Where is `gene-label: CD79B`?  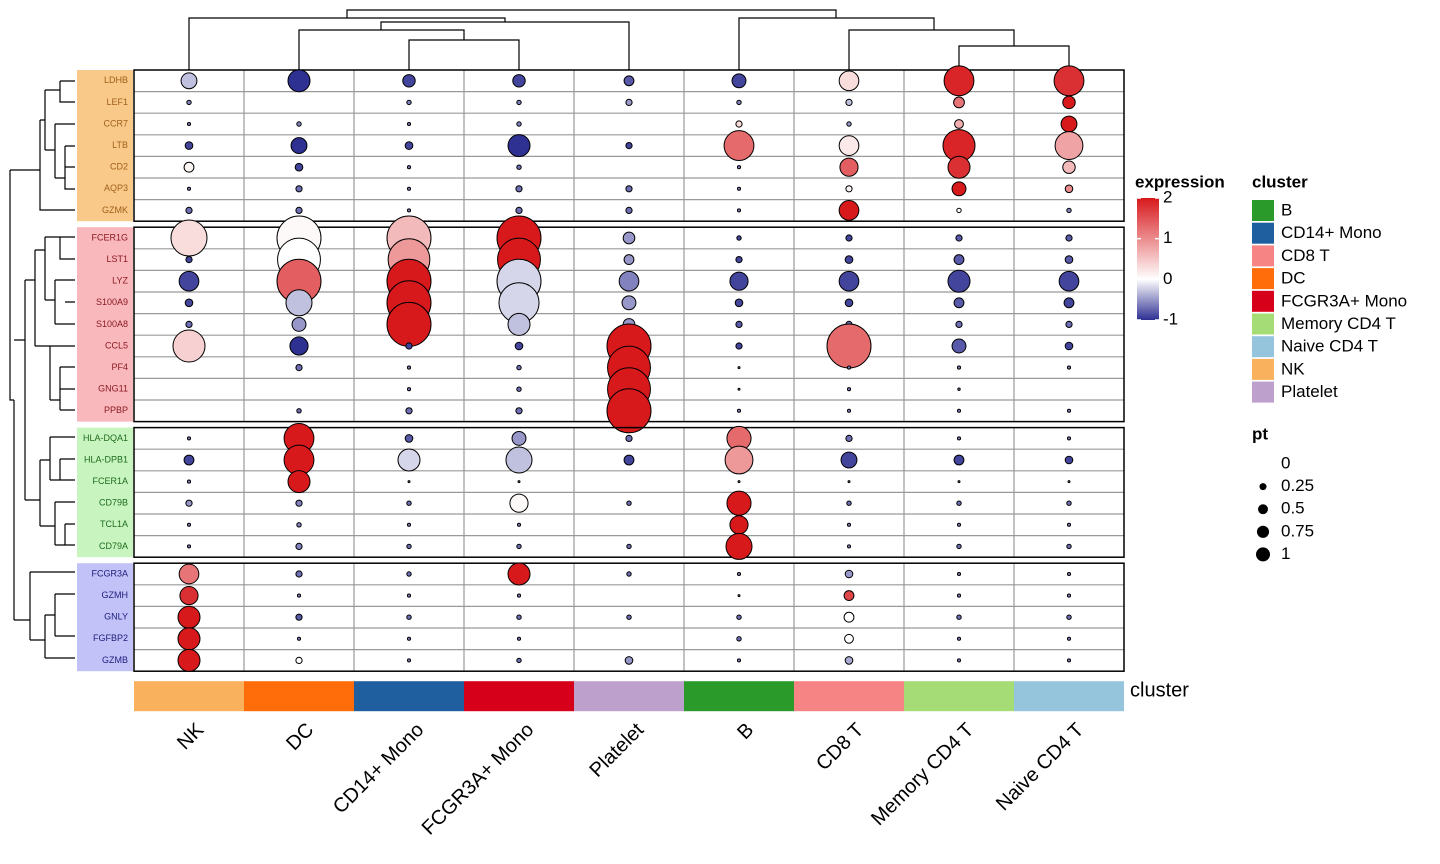
gene-label: CD79B is located at coordinates (113, 503).